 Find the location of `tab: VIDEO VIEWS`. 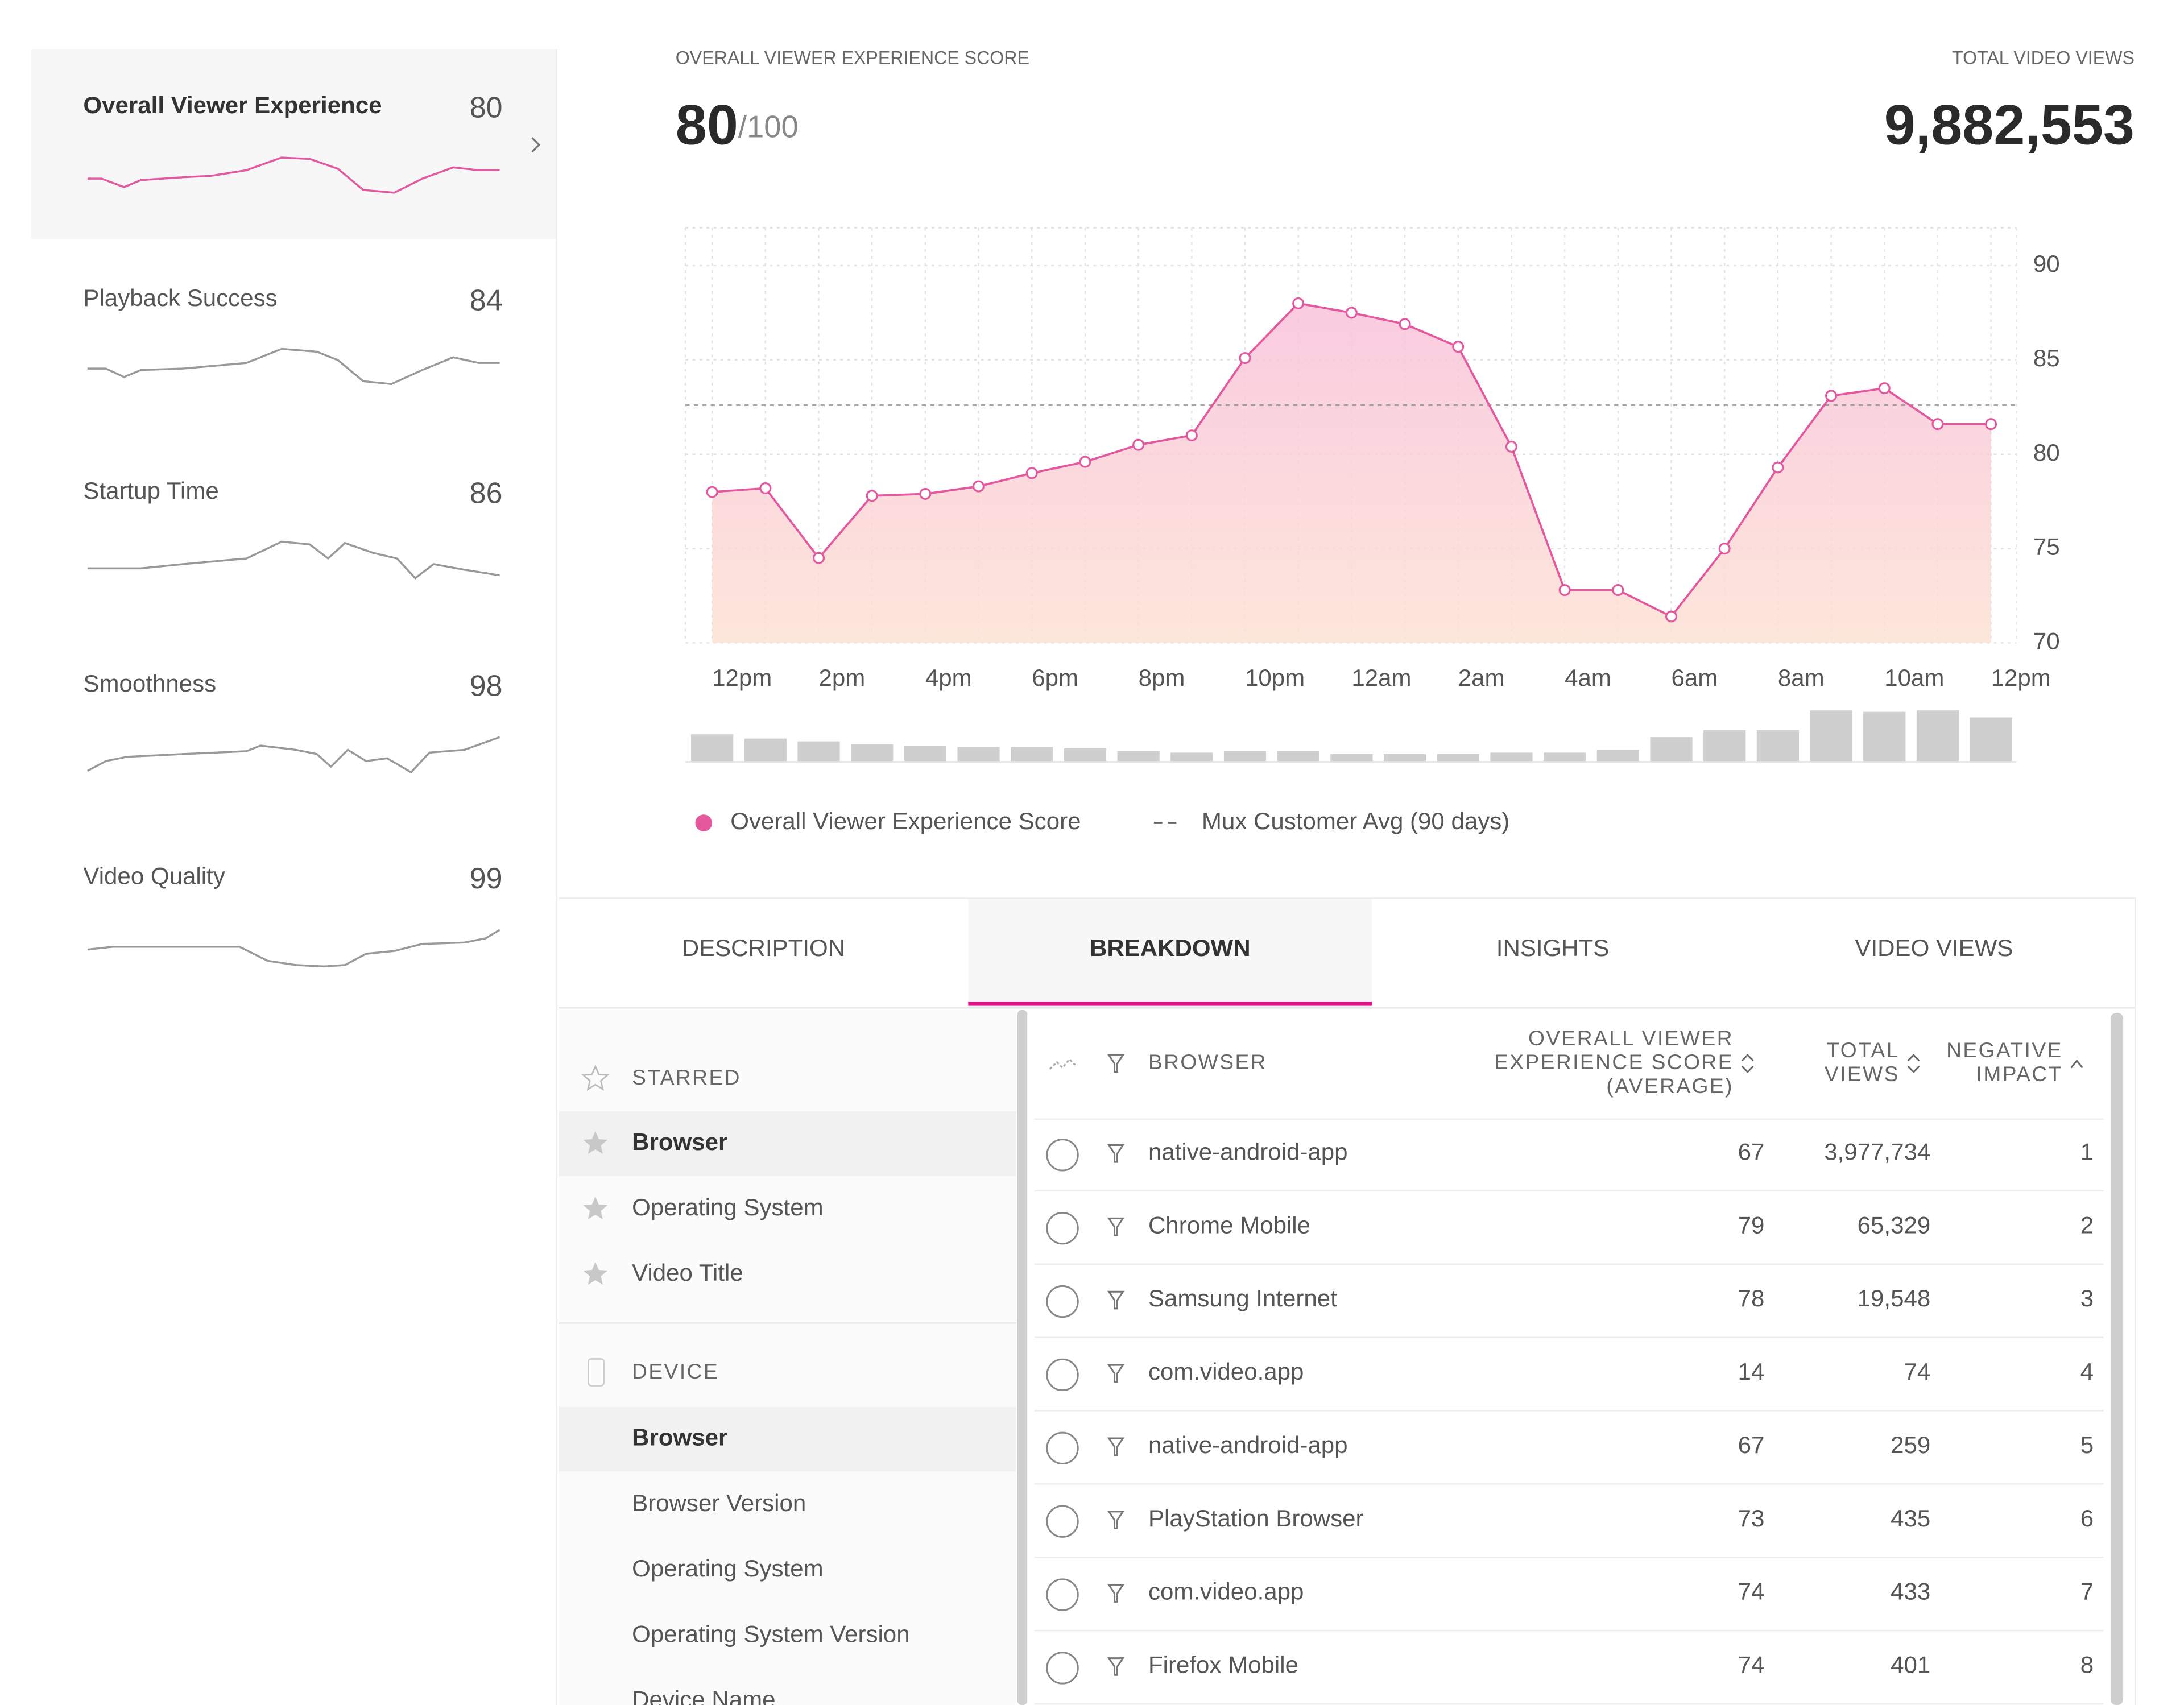

tab: VIDEO VIEWS is located at coordinates (1934, 947).